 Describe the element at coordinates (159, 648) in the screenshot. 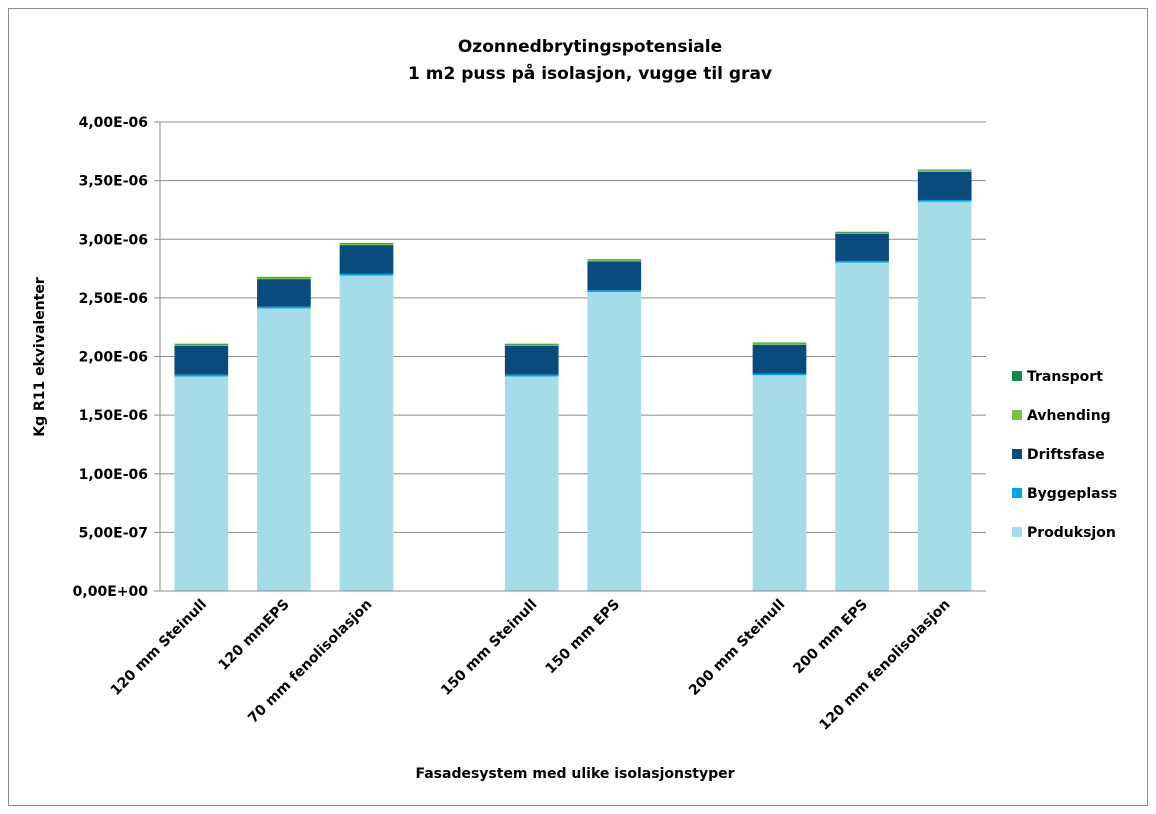

I see `x-tick-label: 120 mm Steinull` at that location.